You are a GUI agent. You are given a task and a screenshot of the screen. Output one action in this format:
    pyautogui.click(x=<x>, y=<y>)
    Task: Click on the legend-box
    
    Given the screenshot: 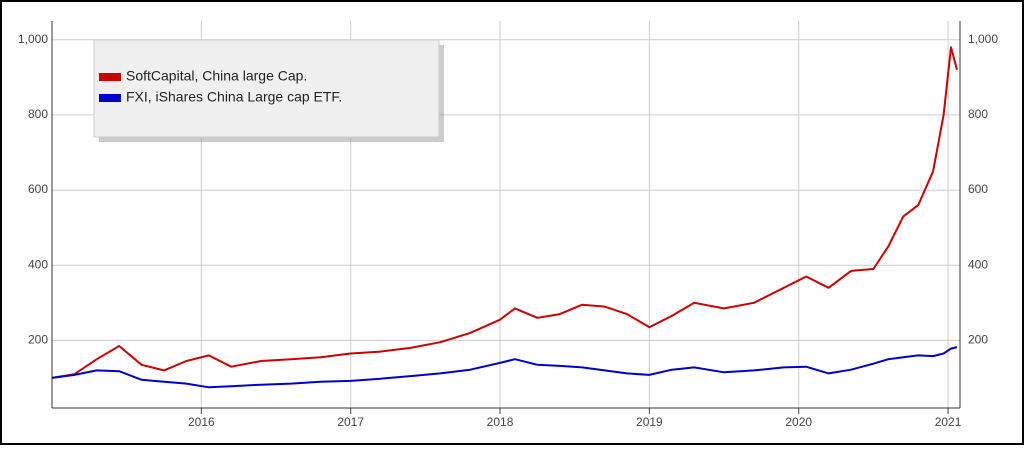 What is the action you would take?
    pyautogui.click(x=266, y=88)
    